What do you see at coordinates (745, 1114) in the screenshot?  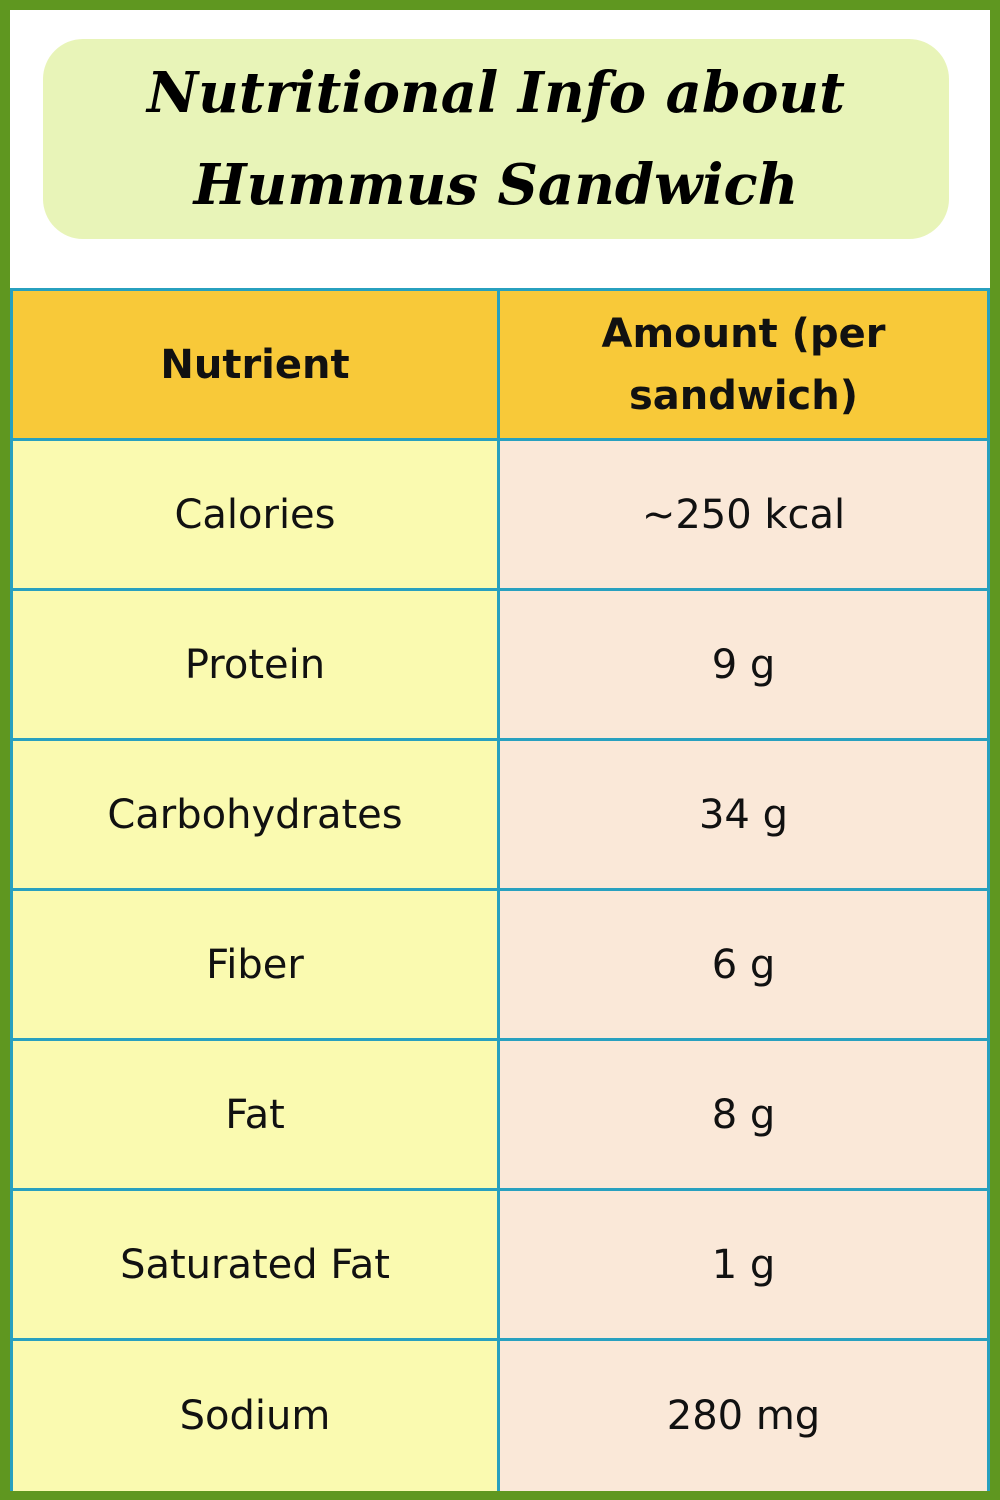 I see `amount-cell: 8 g` at bounding box center [745, 1114].